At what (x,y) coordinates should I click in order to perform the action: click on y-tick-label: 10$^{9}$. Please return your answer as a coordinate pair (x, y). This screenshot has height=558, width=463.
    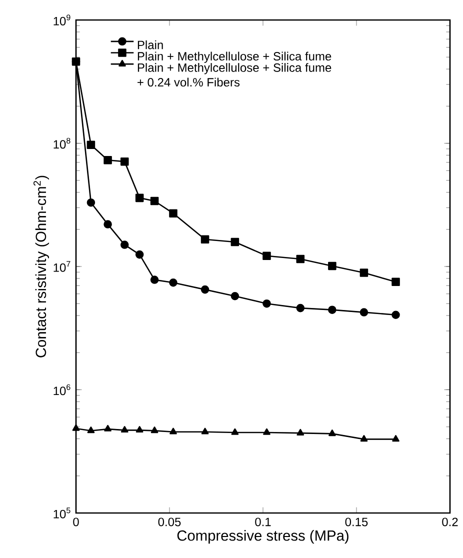
    Looking at the image, I should click on (62, 20).